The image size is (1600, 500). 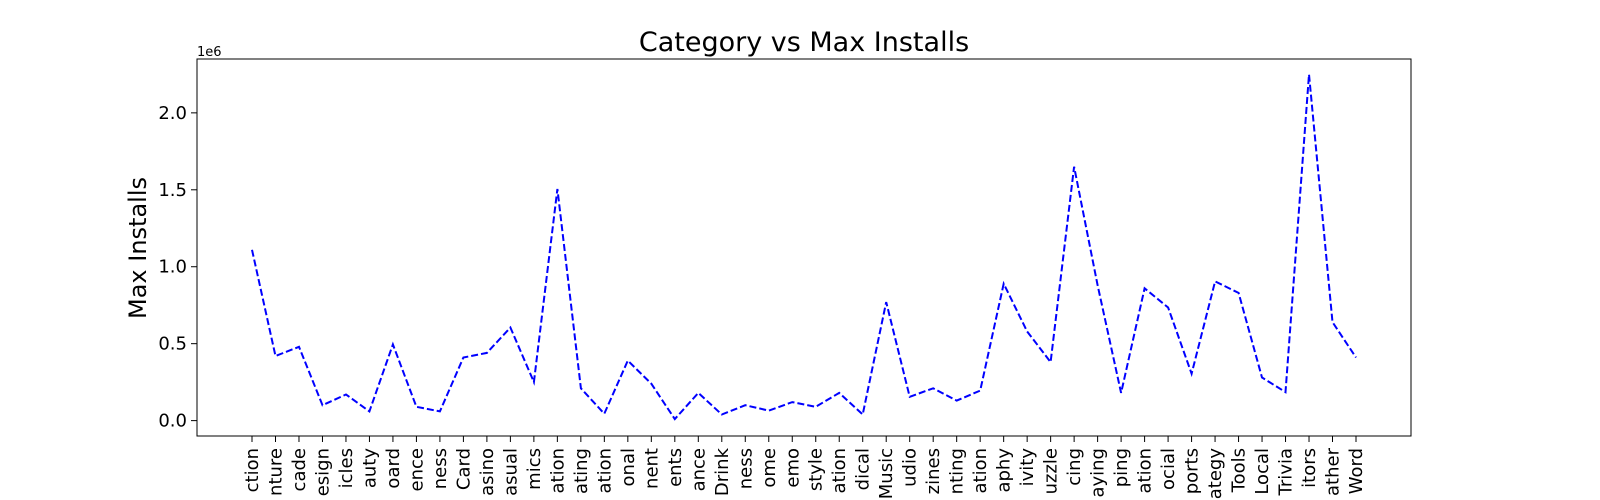 I want to click on x-tick-label: Drink, so click(x=722, y=471).